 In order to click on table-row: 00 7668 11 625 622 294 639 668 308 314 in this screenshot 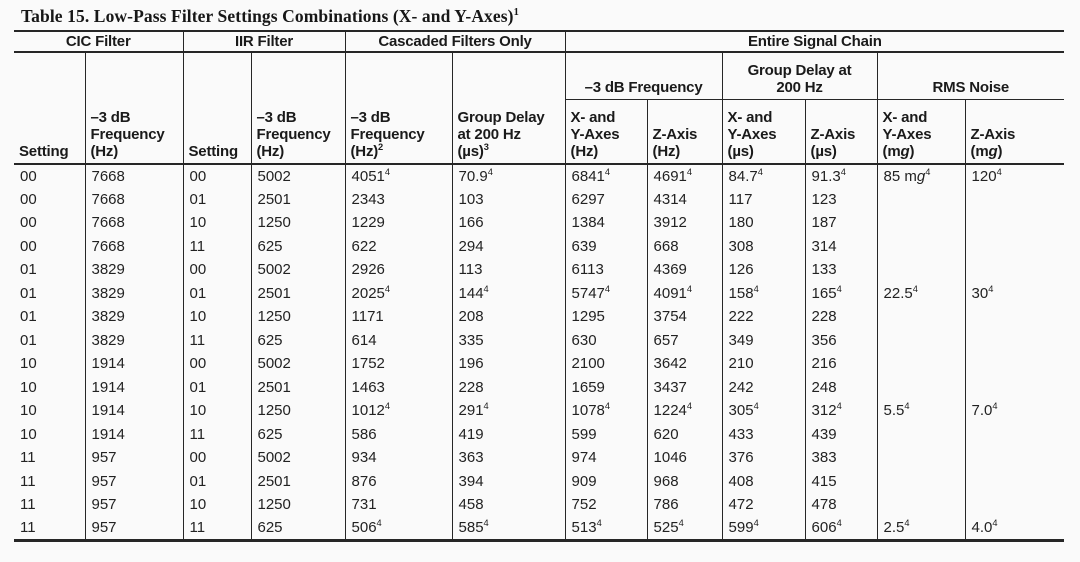, I will do `click(539, 246)`.